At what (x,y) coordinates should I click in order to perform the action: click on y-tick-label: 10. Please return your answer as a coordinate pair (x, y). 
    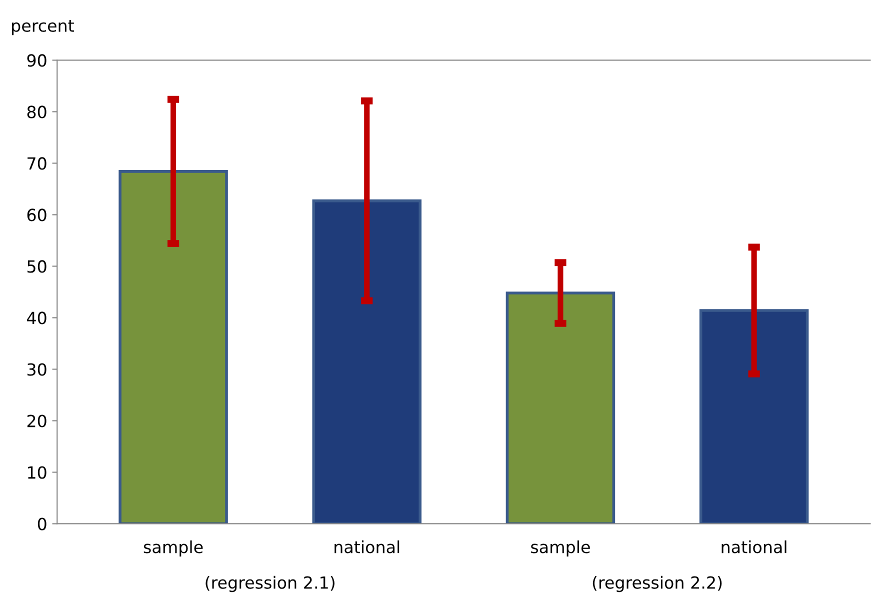
    Looking at the image, I should click on (37, 472).